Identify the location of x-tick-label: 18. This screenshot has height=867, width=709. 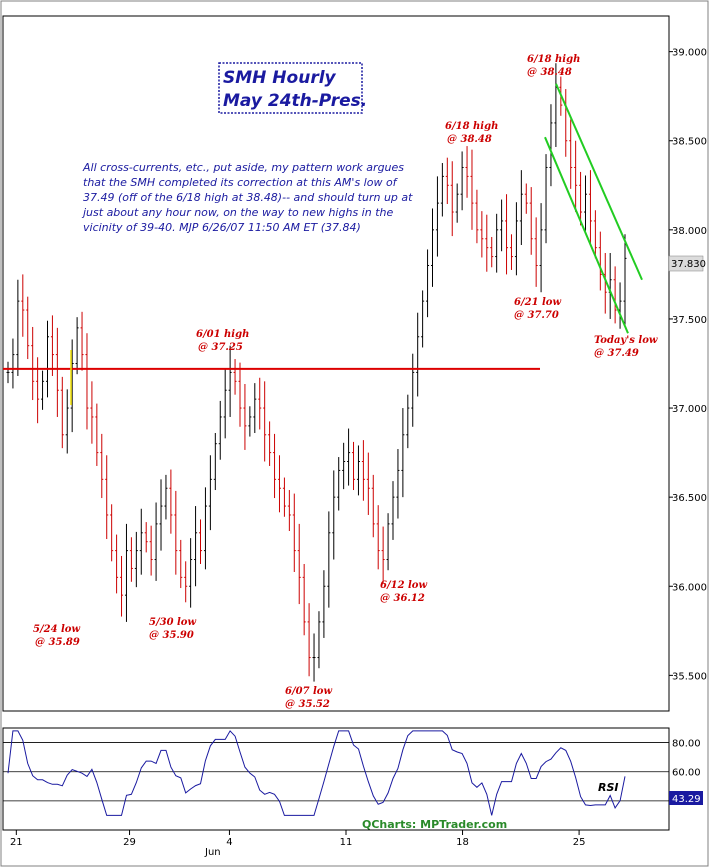
(462, 842).